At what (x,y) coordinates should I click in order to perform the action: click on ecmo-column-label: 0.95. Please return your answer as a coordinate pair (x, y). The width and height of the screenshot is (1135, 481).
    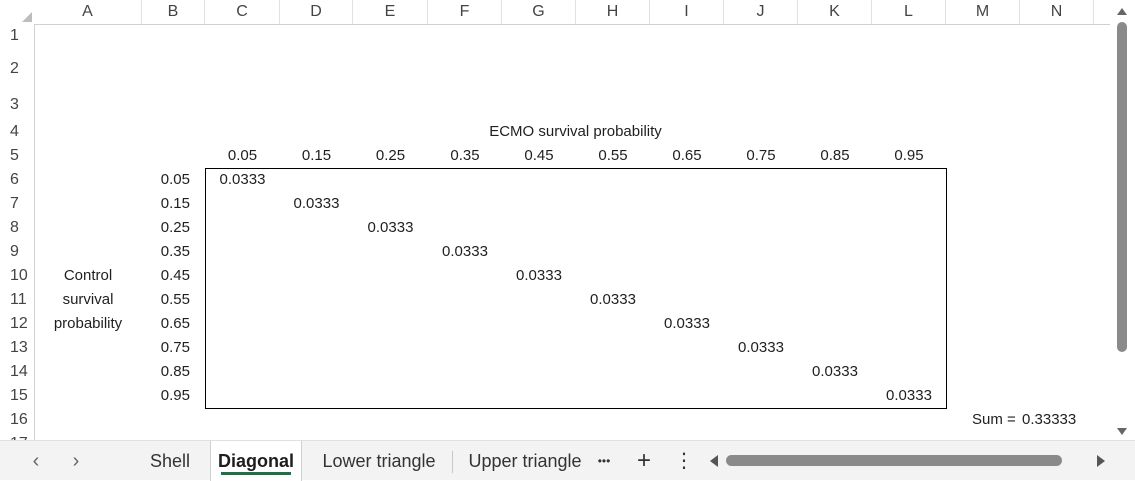
    Looking at the image, I should click on (909, 156).